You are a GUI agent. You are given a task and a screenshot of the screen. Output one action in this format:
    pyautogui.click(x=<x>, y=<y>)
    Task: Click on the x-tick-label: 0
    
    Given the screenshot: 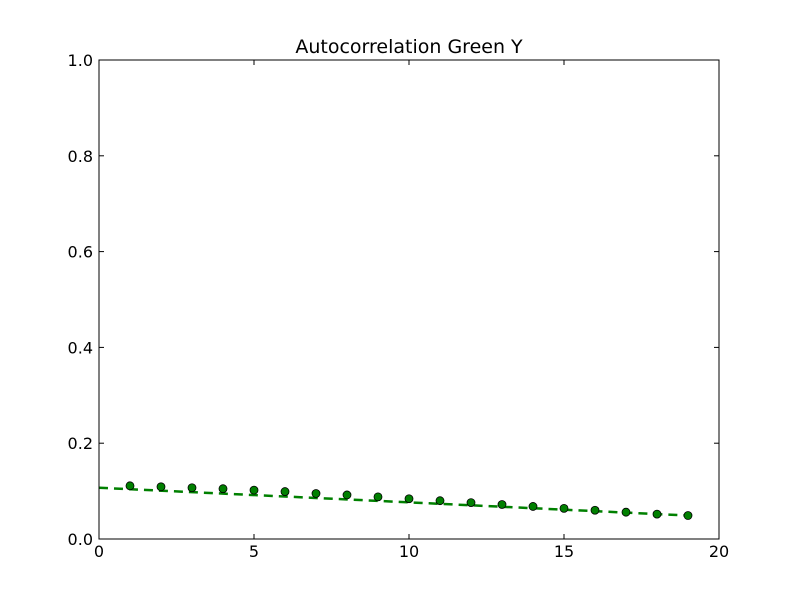 What is the action you would take?
    pyautogui.click(x=99, y=551)
    